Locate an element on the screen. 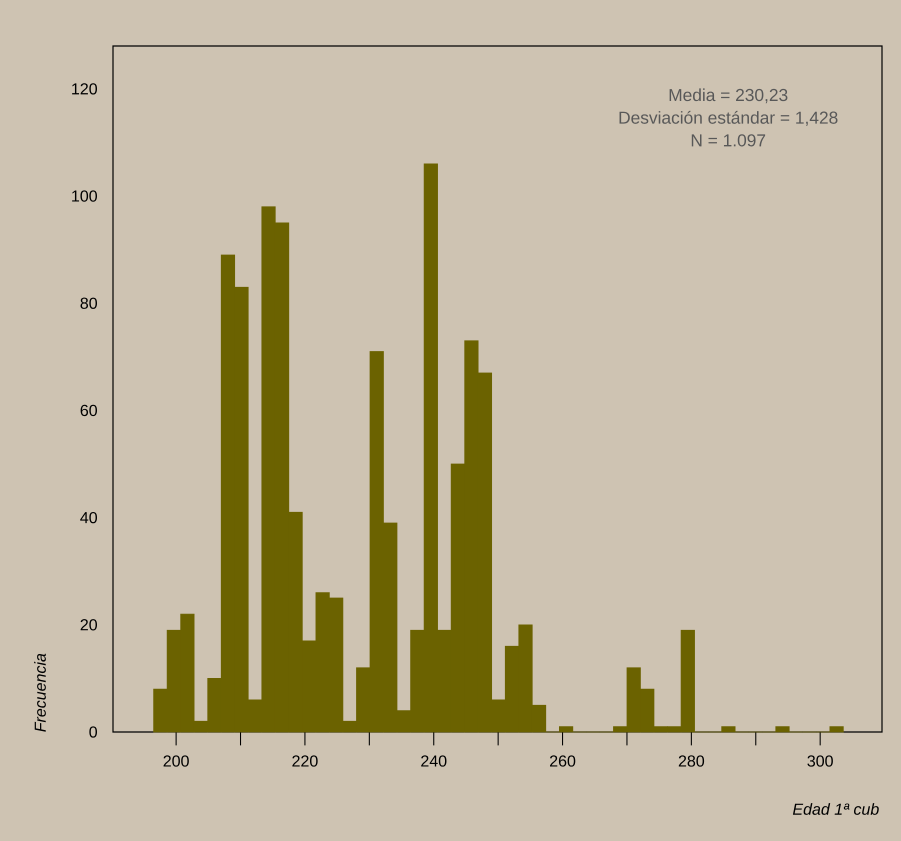  annotation: N = 1.097 is located at coordinates (729, 140).